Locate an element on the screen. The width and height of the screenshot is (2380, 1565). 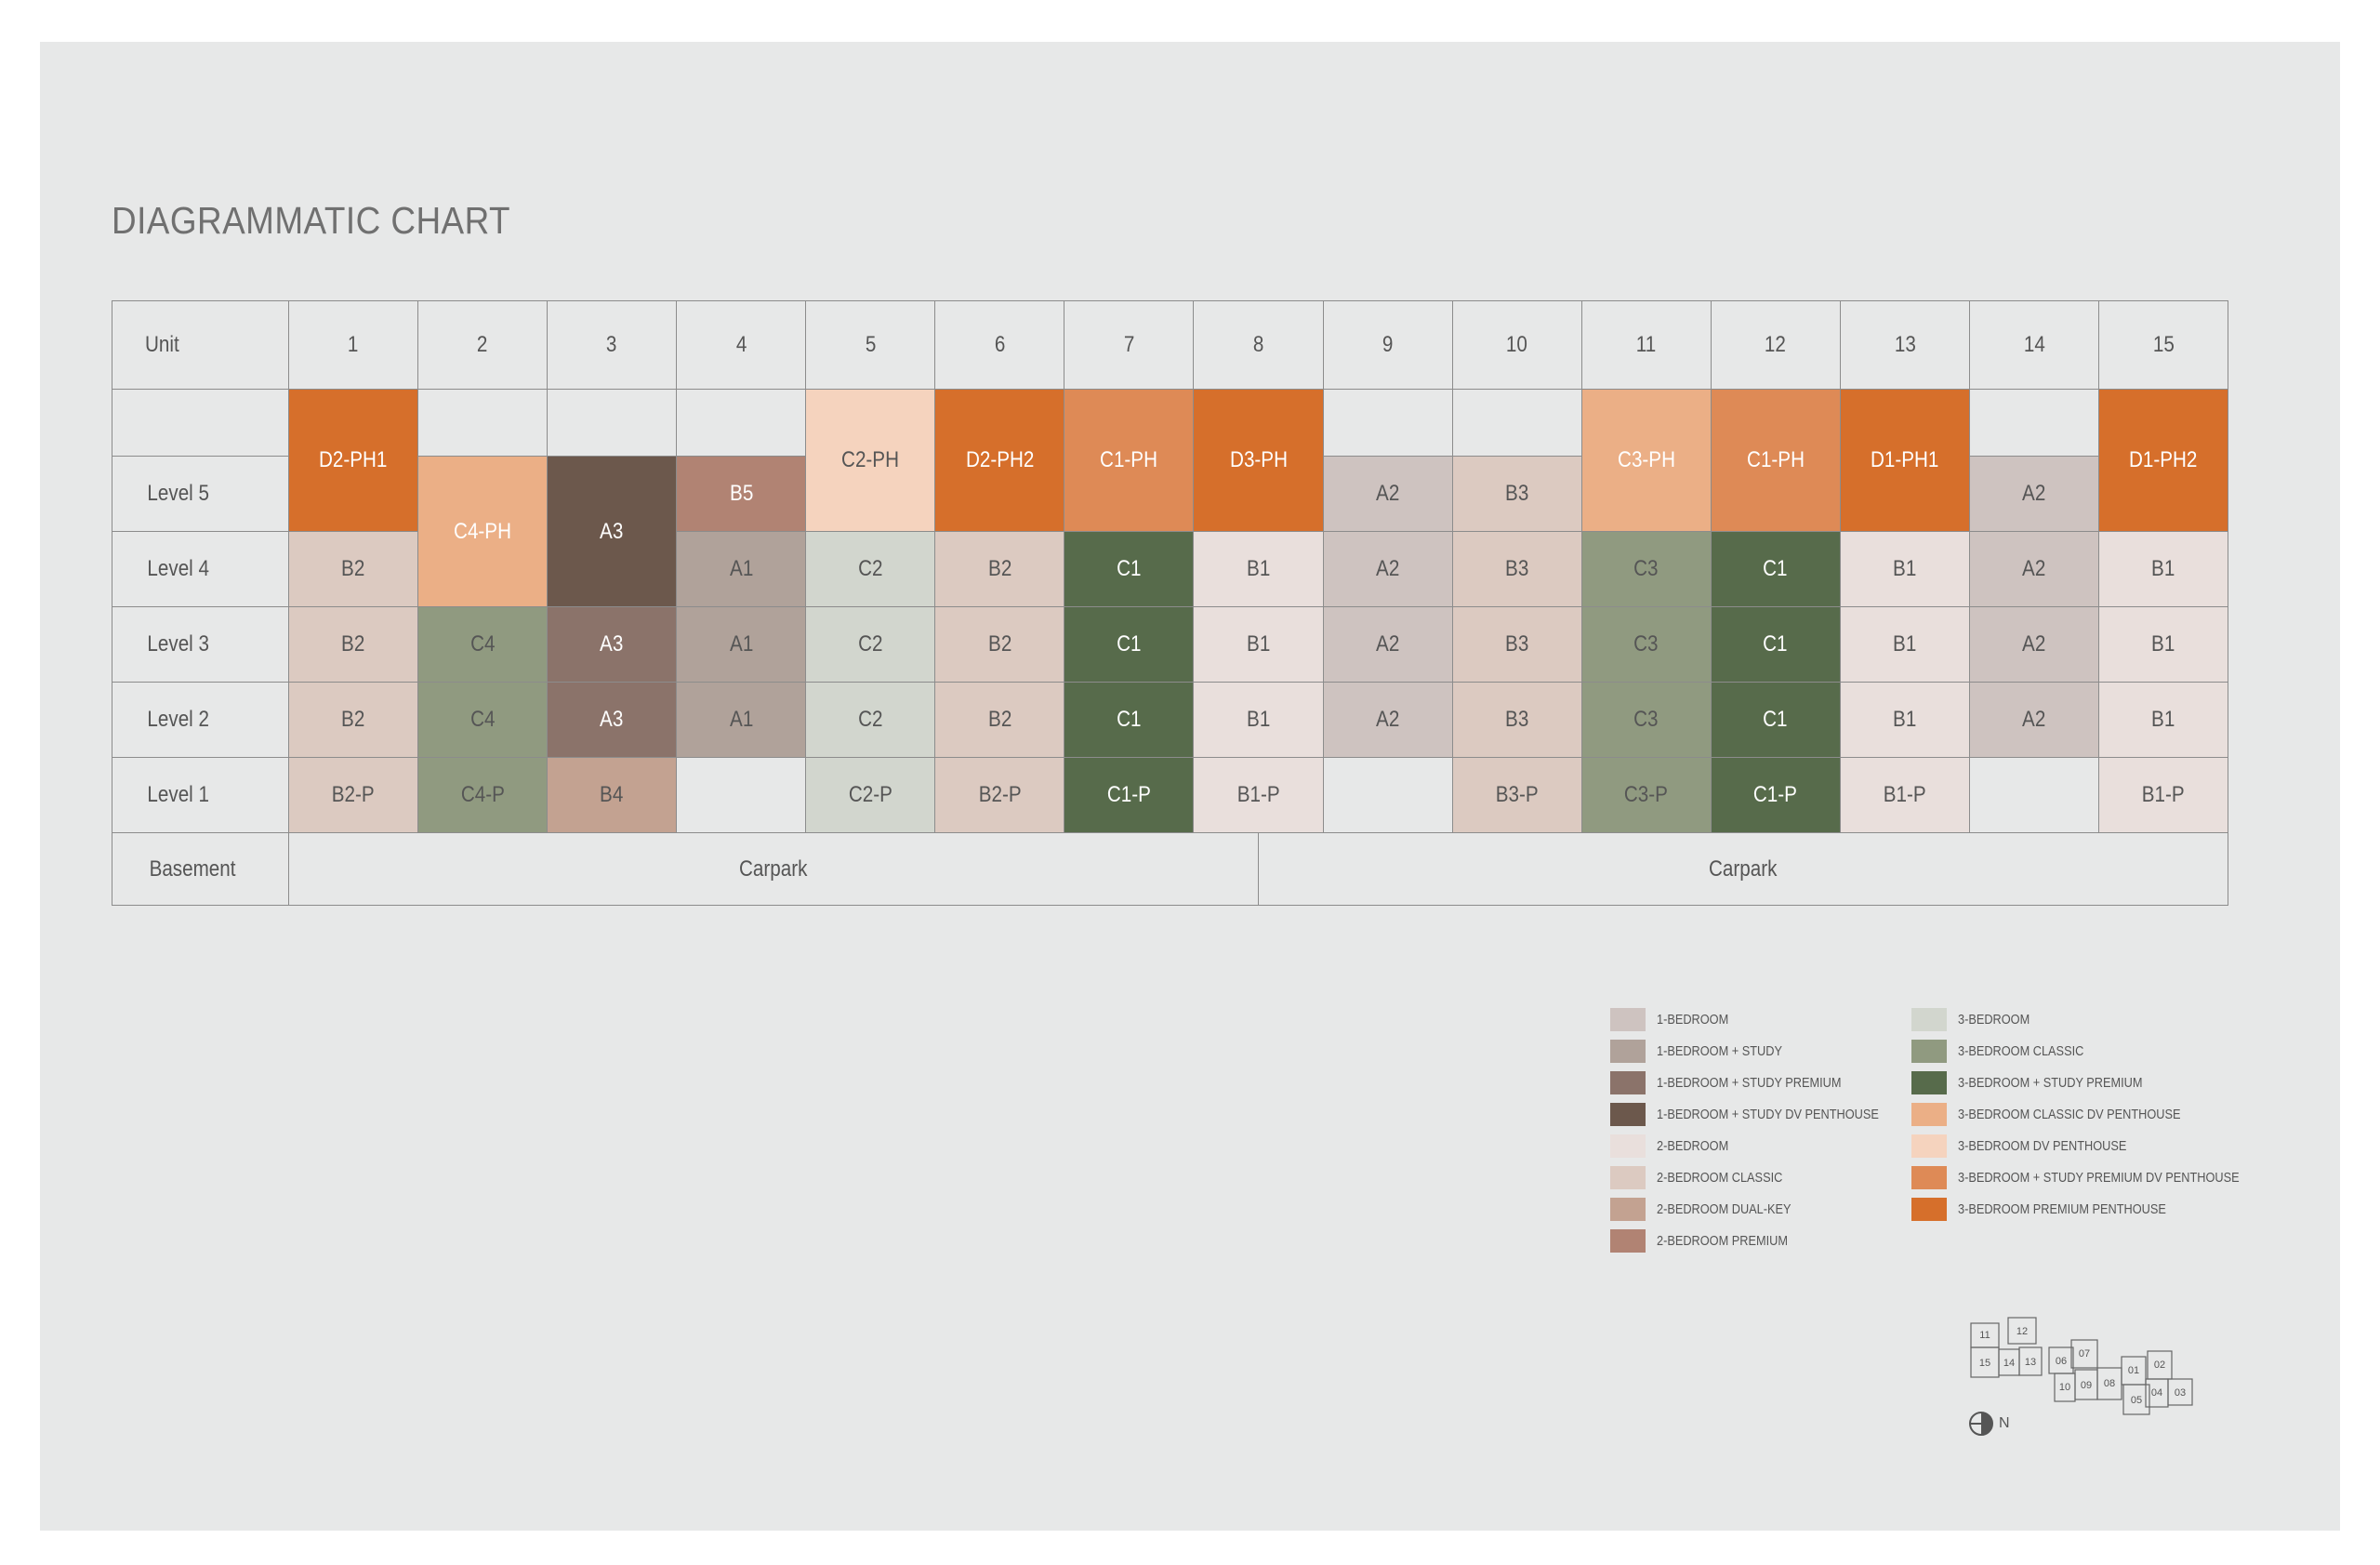
header-unit-2: 2 is located at coordinates (483, 345).